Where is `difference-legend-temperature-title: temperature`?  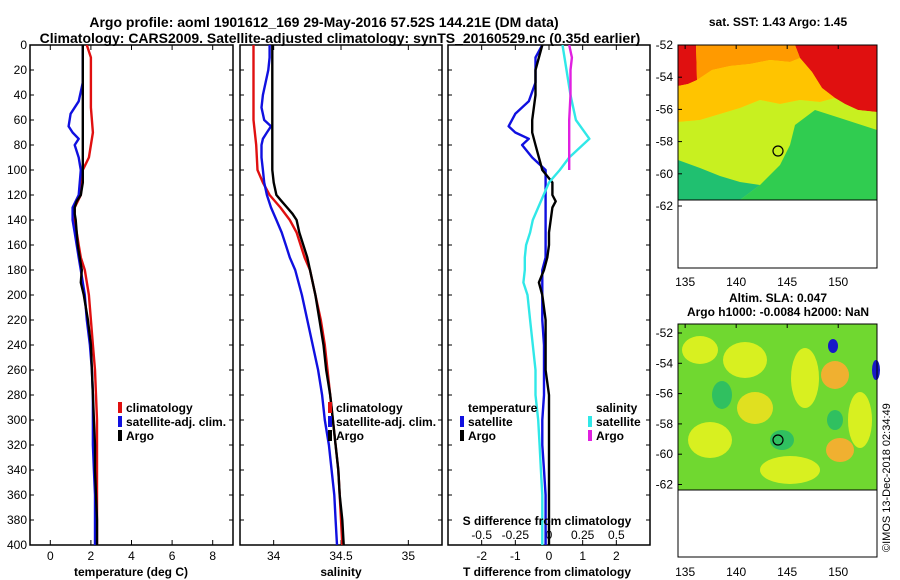 difference-legend-temperature-title: temperature is located at coordinates (503, 408).